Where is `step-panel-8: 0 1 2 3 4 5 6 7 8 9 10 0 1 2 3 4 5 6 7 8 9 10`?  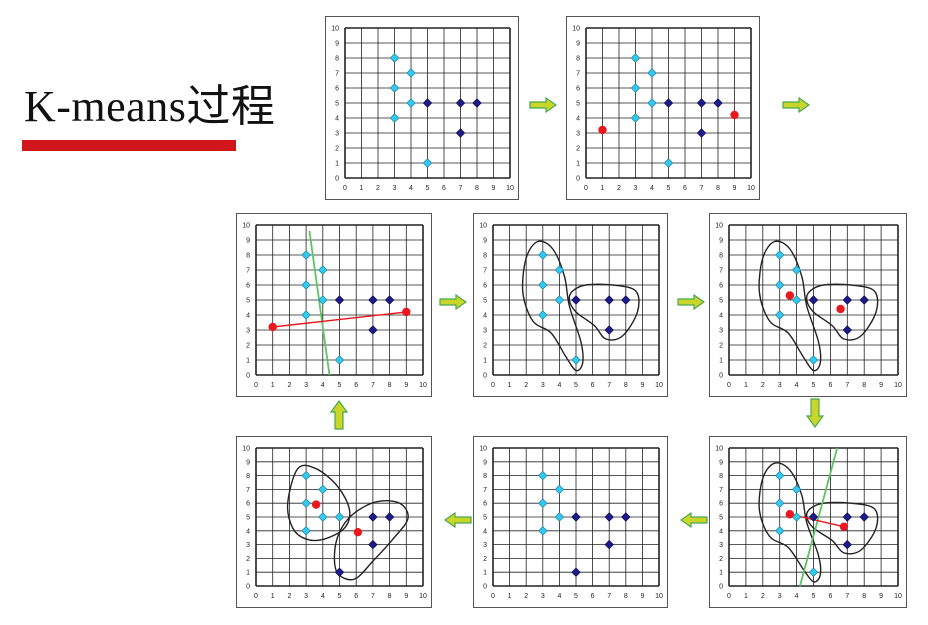 step-panel-8: 0 1 2 3 4 5 6 7 8 9 10 0 1 2 3 4 5 6 7 8 9 10 is located at coordinates (334, 522).